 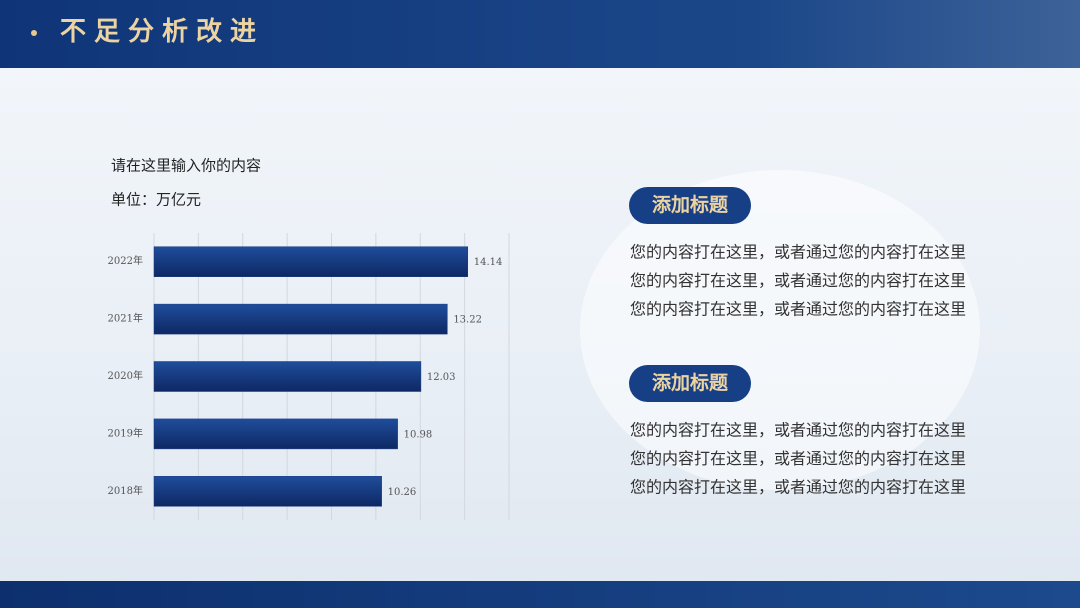 What do you see at coordinates (402, 492) in the screenshot?
I see `value-label: 10.26` at bounding box center [402, 492].